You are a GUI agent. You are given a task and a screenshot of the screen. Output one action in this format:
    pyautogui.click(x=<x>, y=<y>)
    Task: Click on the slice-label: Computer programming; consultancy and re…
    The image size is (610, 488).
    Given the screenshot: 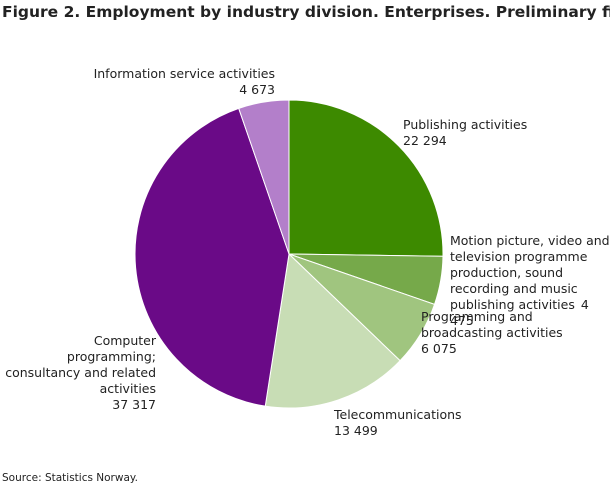 What is the action you would take?
    pyautogui.click(x=79, y=373)
    